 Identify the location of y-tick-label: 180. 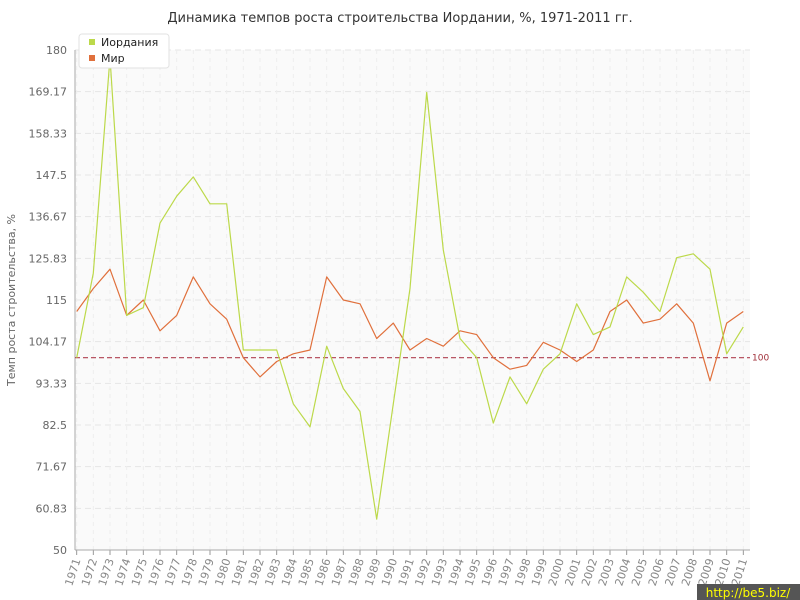
(56, 50).